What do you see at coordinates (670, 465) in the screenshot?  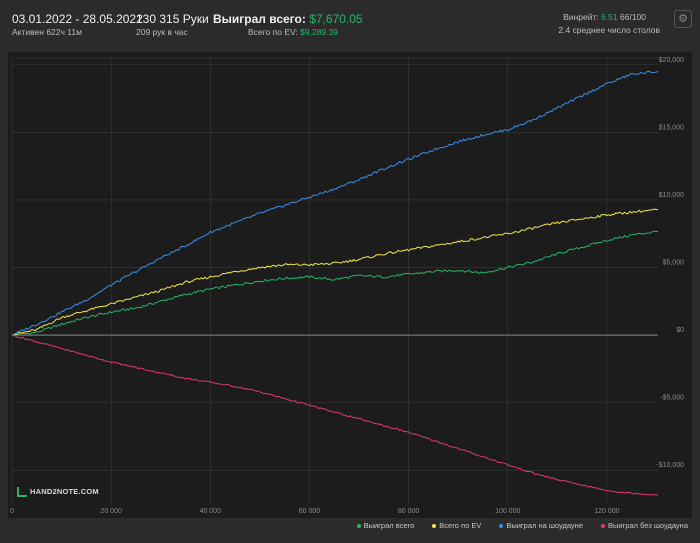 I see `y-tick-label: -$10,000` at bounding box center [670, 465].